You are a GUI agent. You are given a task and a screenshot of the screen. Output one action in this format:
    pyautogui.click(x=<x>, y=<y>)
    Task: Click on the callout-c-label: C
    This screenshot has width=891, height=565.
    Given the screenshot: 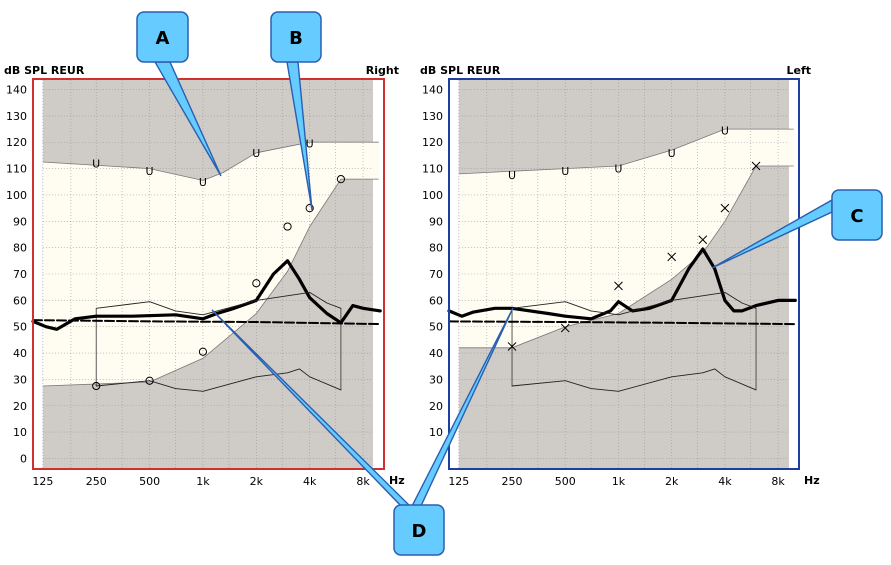 What is the action you would take?
    pyautogui.click(x=856, y=216)
    